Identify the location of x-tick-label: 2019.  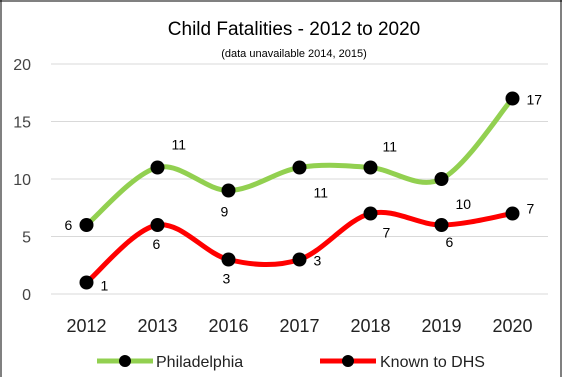
(441, 326).